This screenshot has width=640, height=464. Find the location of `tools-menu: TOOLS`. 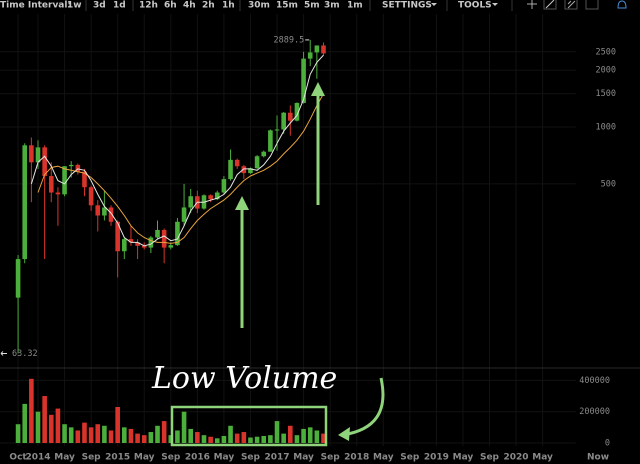

tools-menu: TOOLS is located at coordinates (475, 6).